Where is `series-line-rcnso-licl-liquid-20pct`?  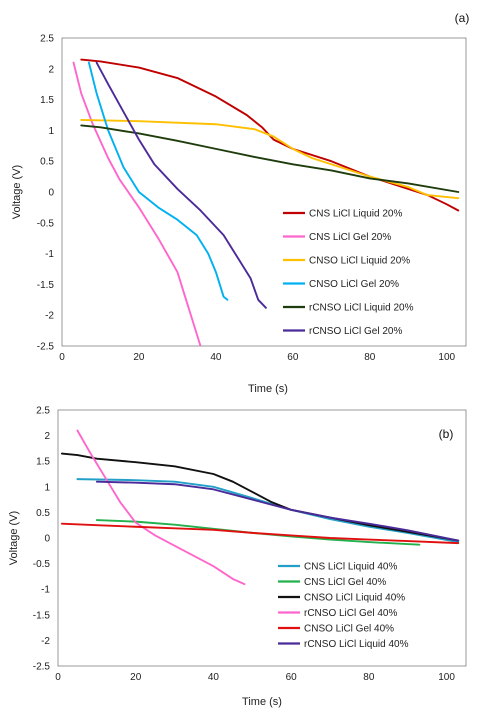 series-line-rcnso-licl-liquid-20pct is located at coordinates (270, 158).